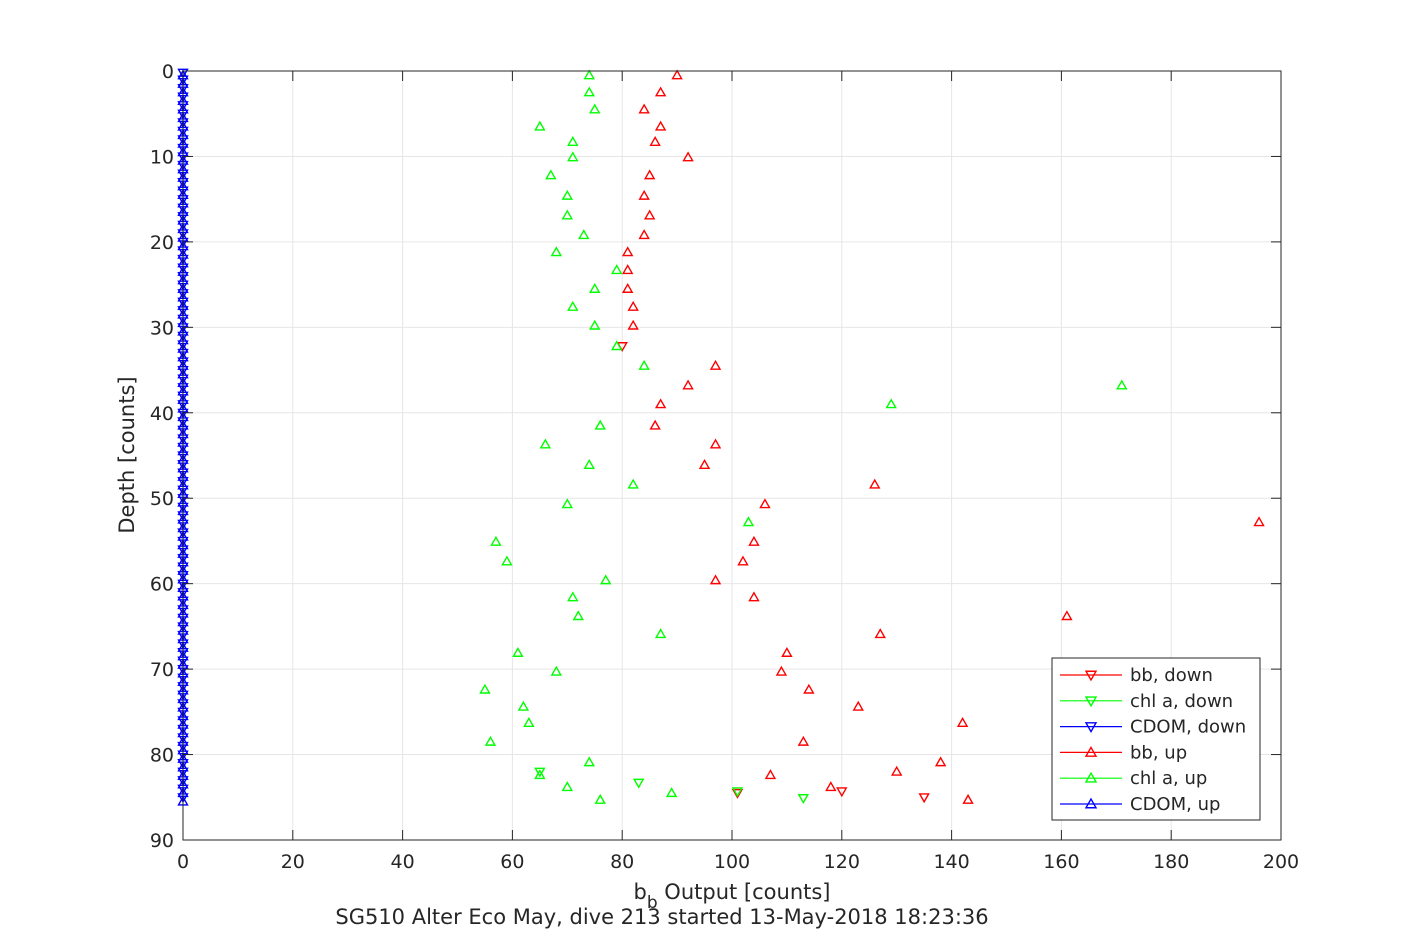  Describe the element at coordinates (293, 862) in the screenshot. I see `x-tick-label: 20` at that location.